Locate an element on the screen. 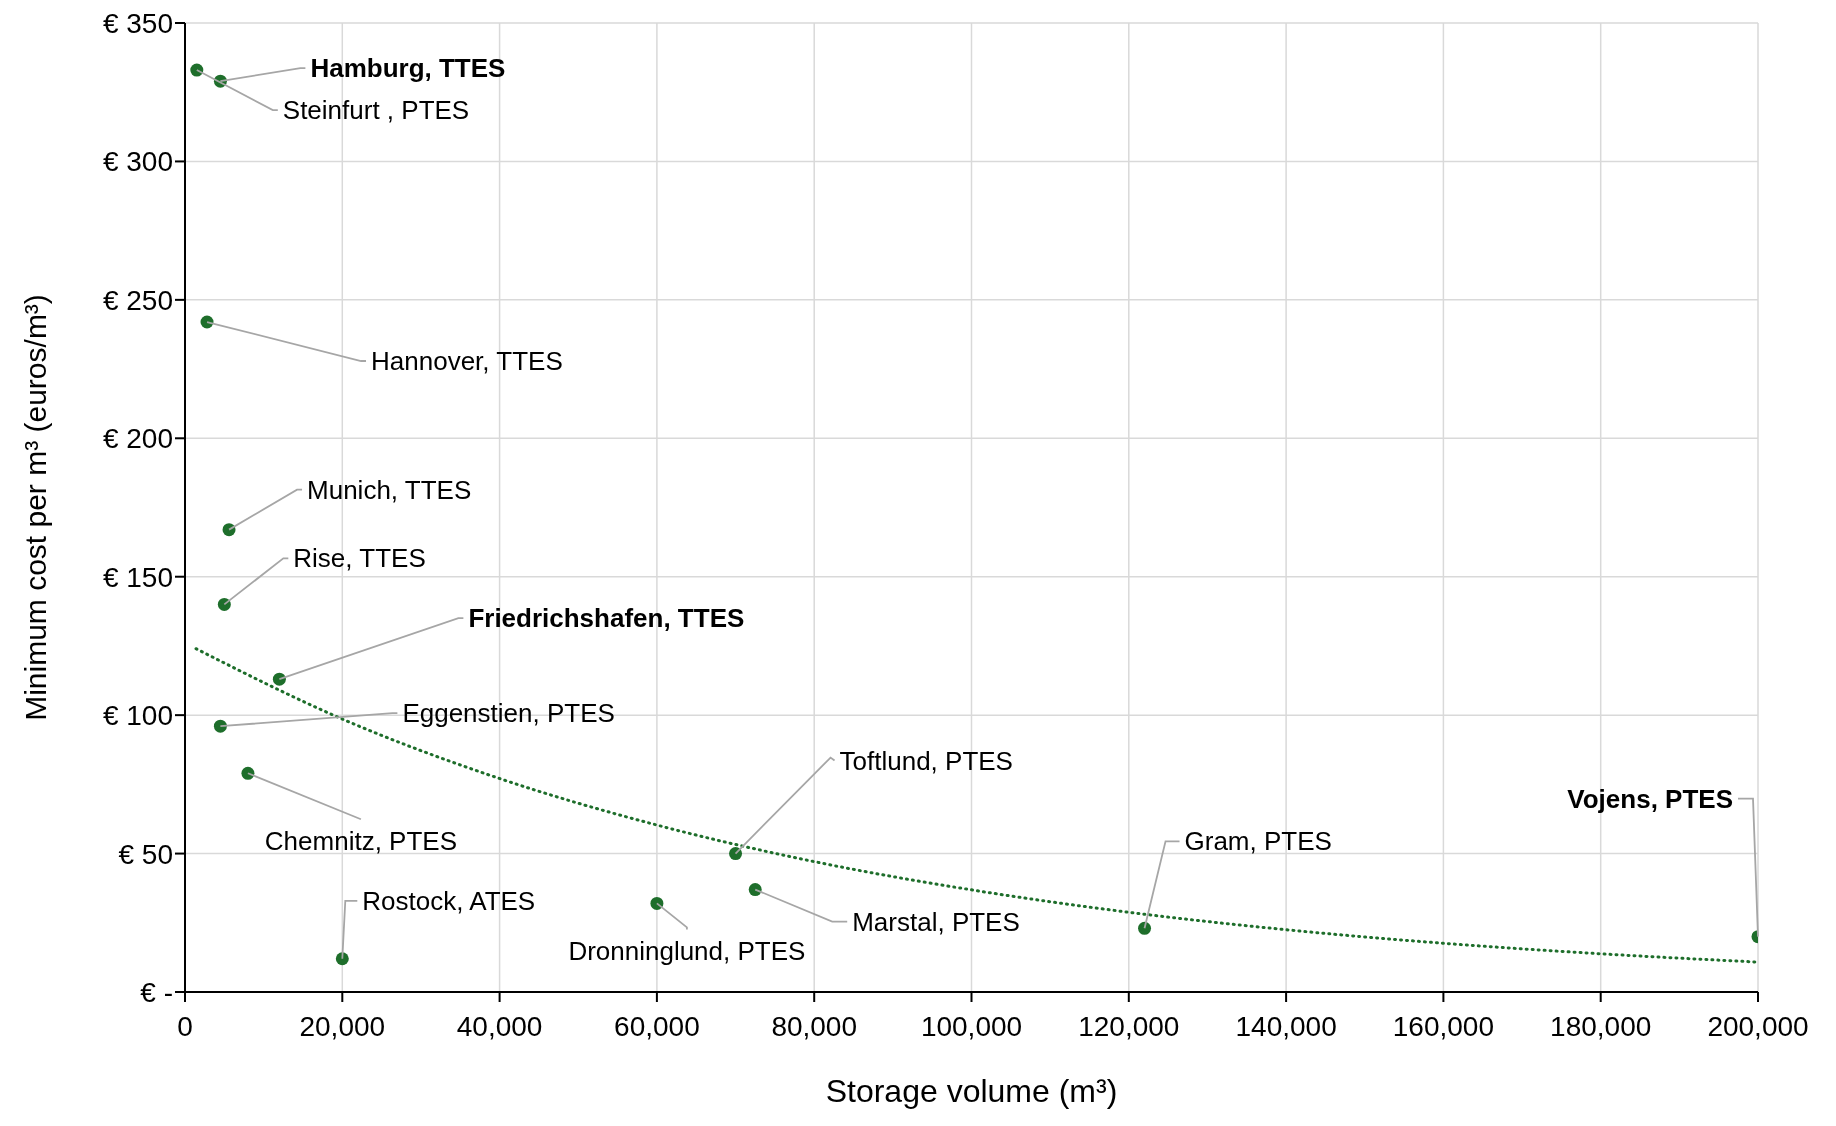 This screenshot has height=1126, width=1836. x-tick-label: 200,000 is located at coordinates (1758, 1026).